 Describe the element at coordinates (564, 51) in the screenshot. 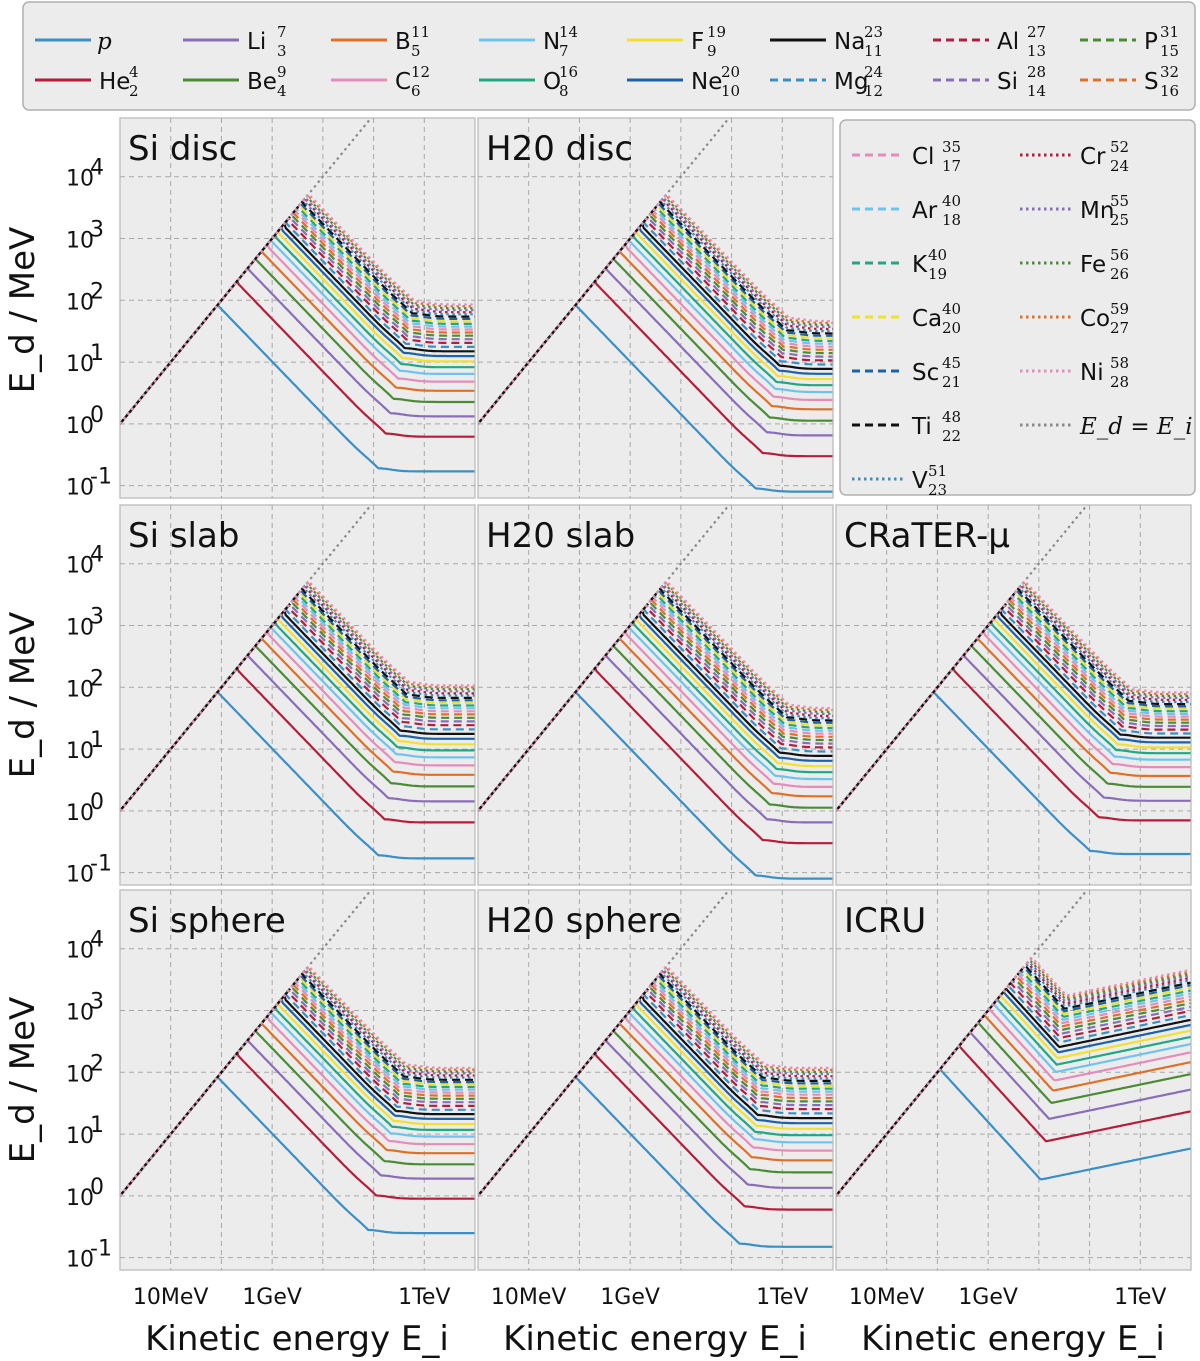

I see `legend-charge-n: 7` at that location.